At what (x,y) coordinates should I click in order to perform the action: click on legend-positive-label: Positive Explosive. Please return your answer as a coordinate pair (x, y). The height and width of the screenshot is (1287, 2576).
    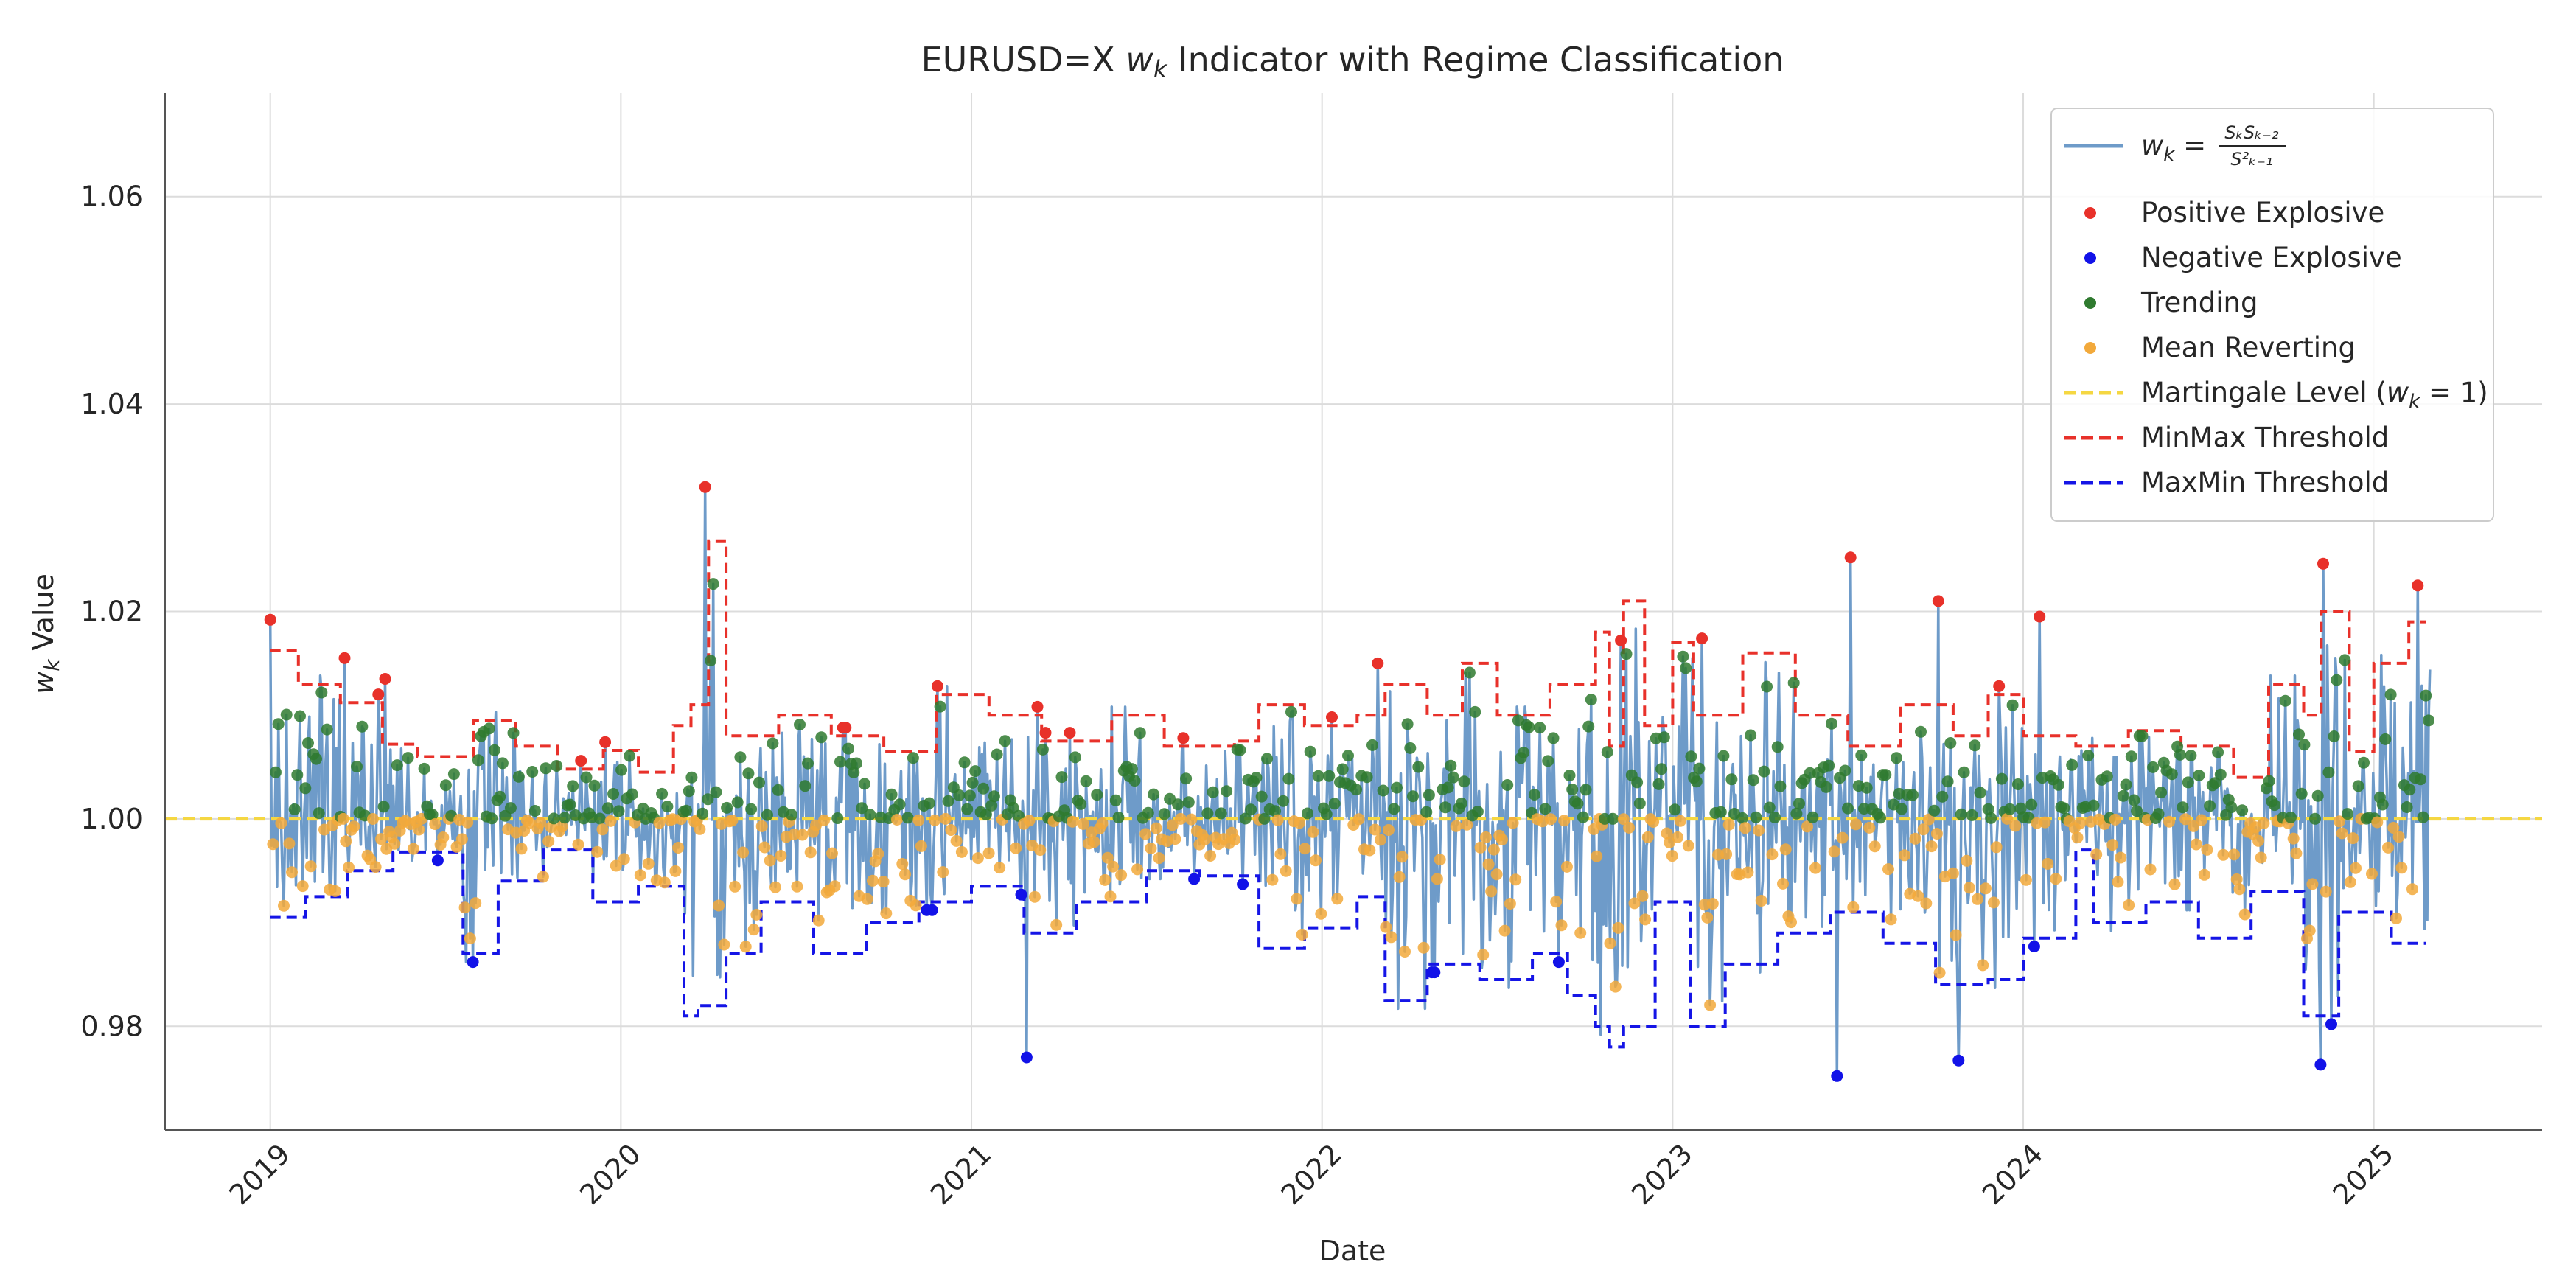
    Looking at the image, I should click on (2262, 213).